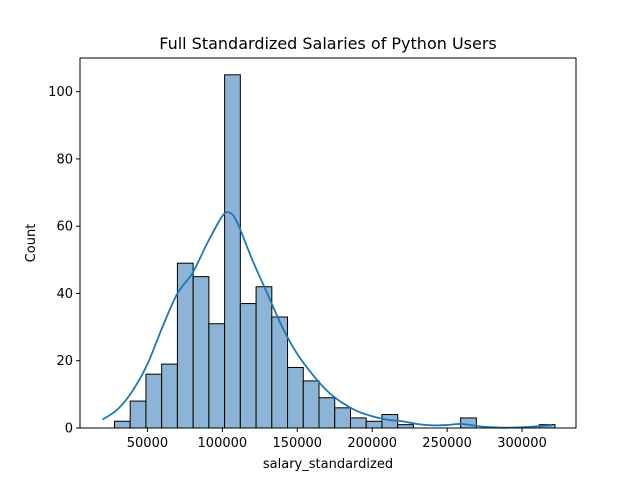  Describe the element at coordinates (64, 227) in the screenshot. I see `y-tick-label: 60` at that location.